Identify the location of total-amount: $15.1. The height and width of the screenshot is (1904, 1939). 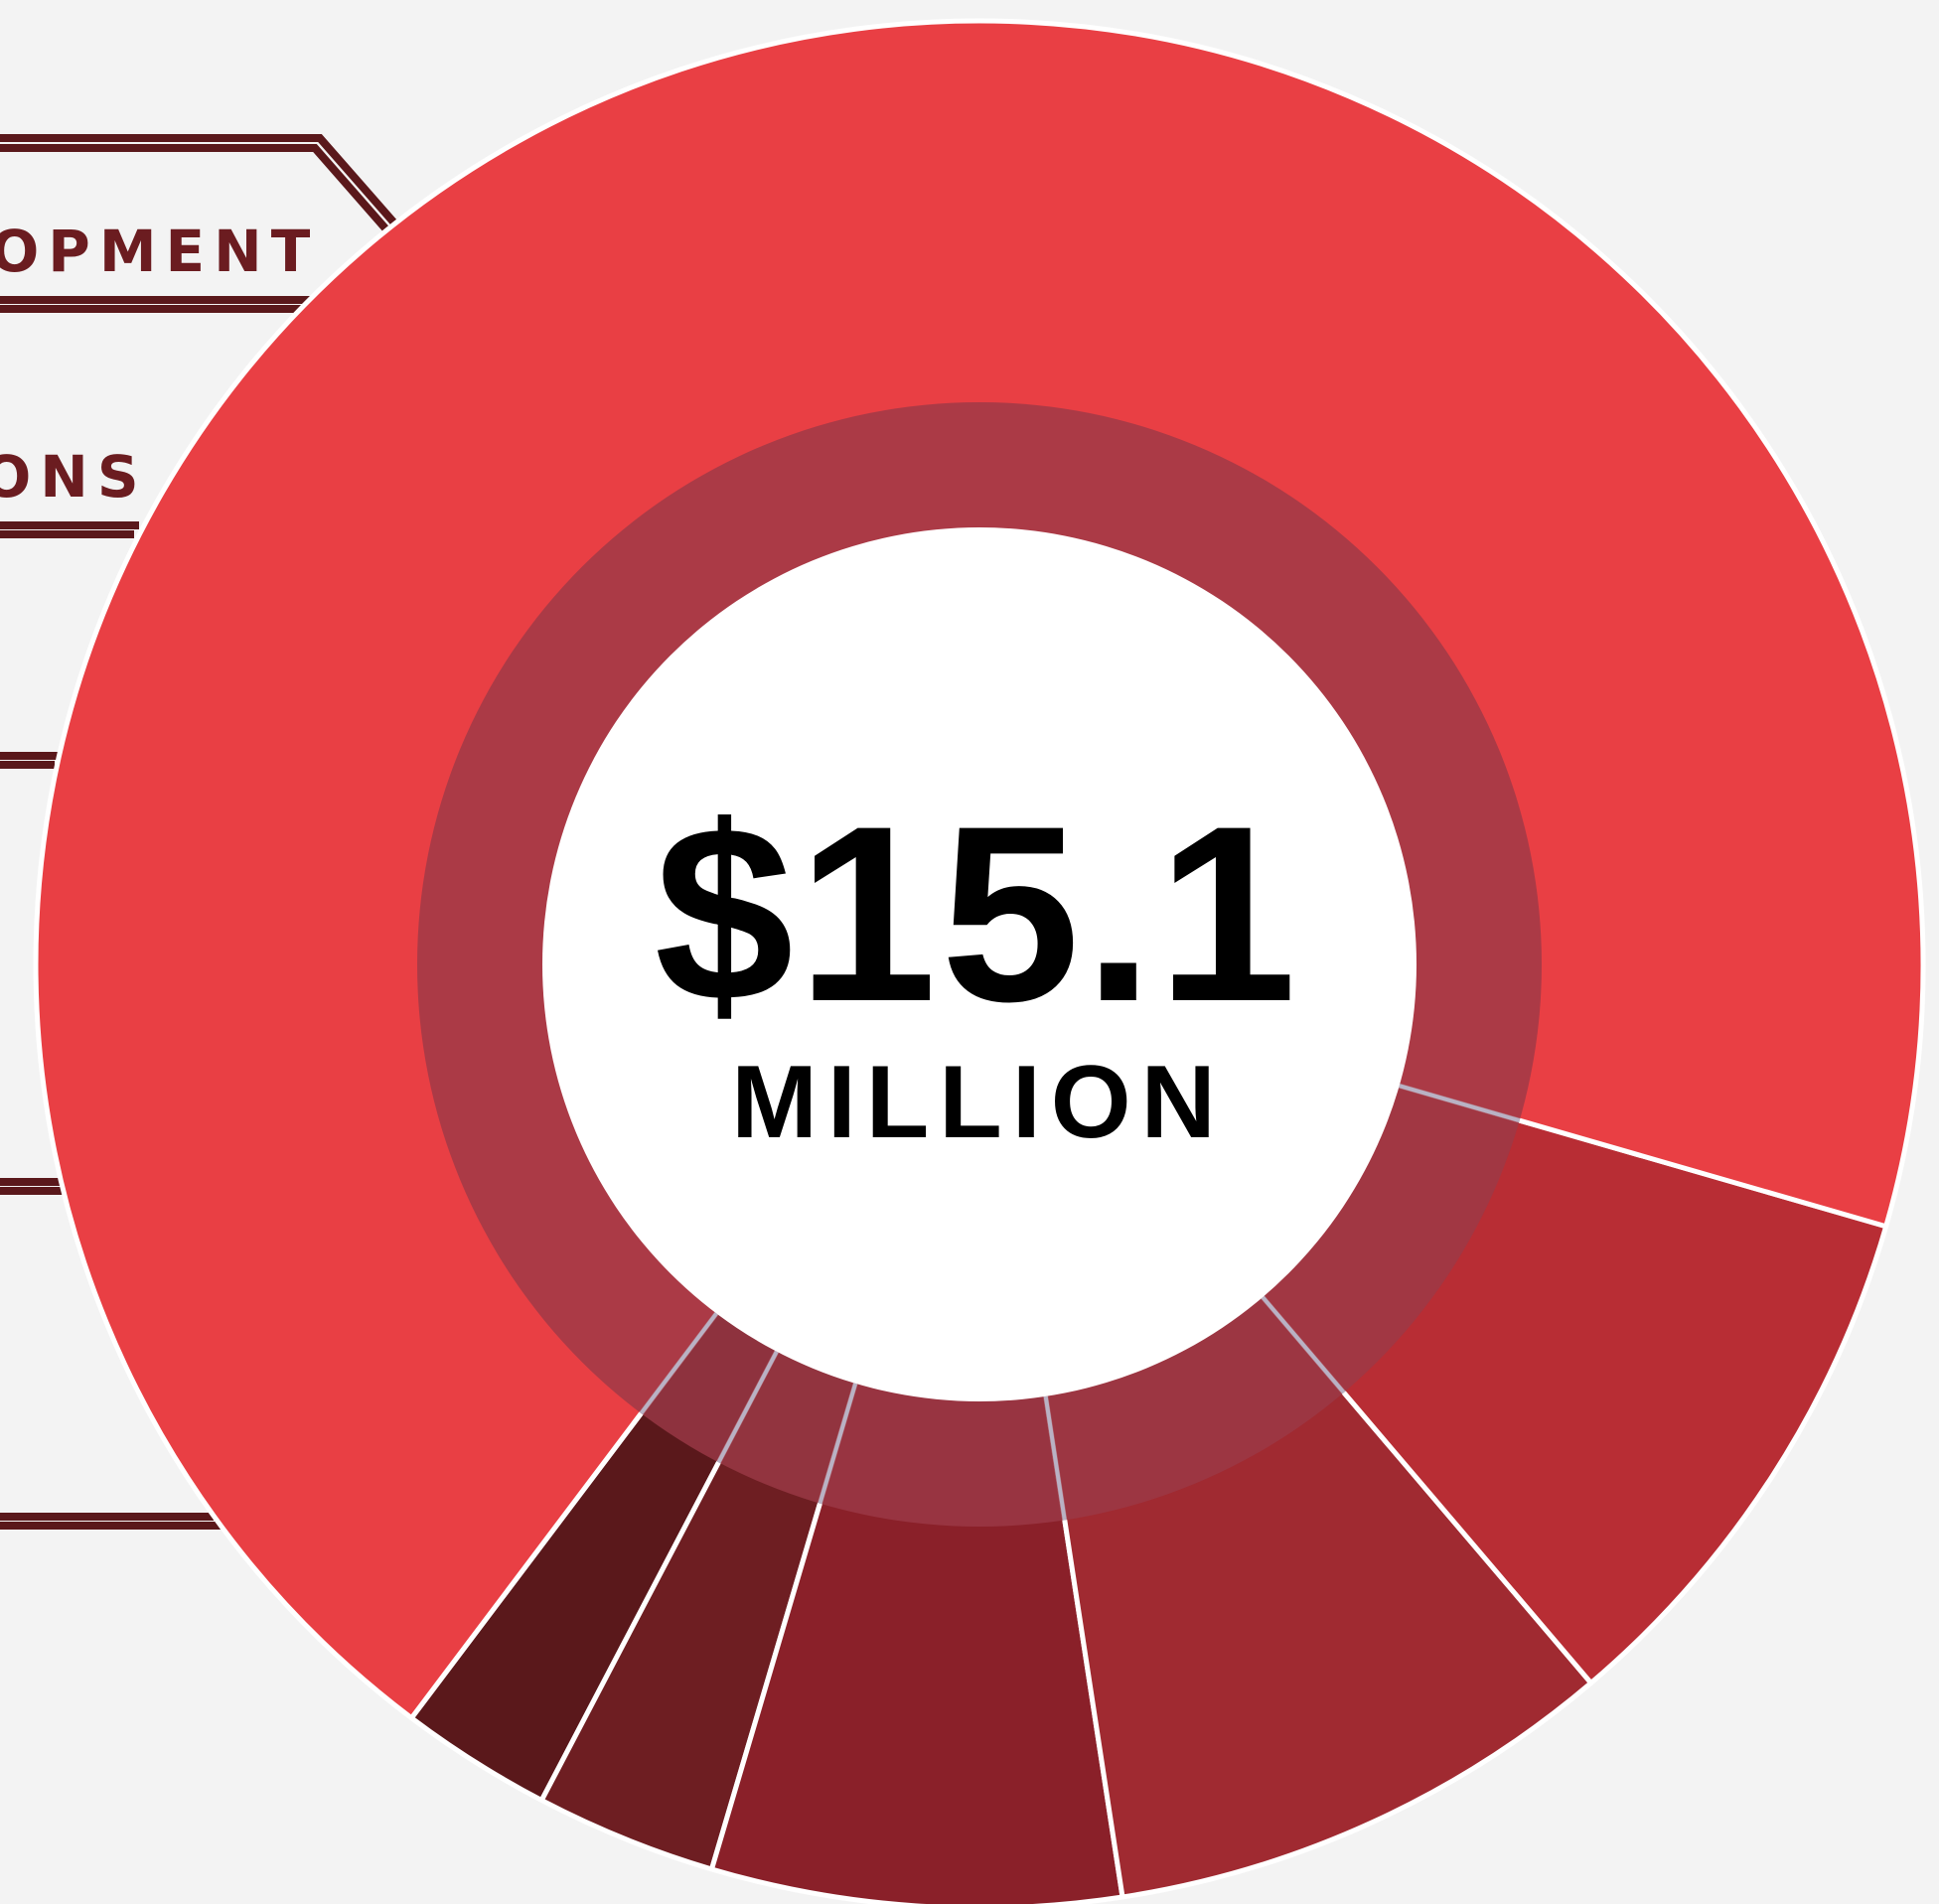
(978, 914).